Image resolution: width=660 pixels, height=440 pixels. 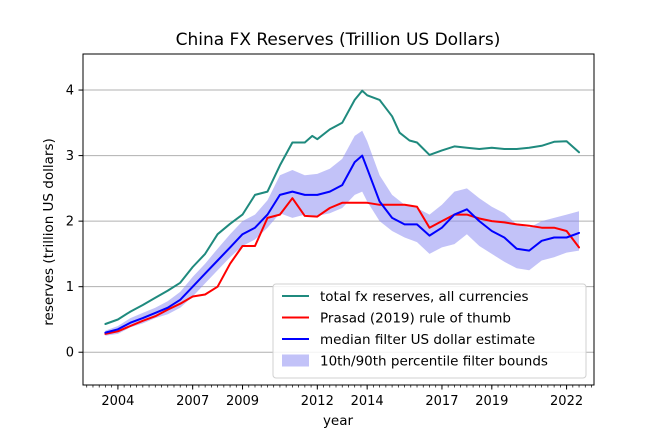 I want to click on x-axis-label: year, so click(x=338, y=421).